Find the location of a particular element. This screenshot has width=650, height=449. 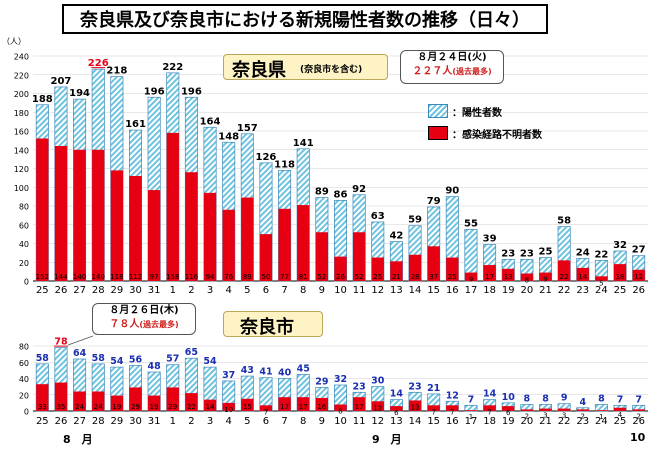

data-label-unknown: 29 is located at coordinates (135, 407).